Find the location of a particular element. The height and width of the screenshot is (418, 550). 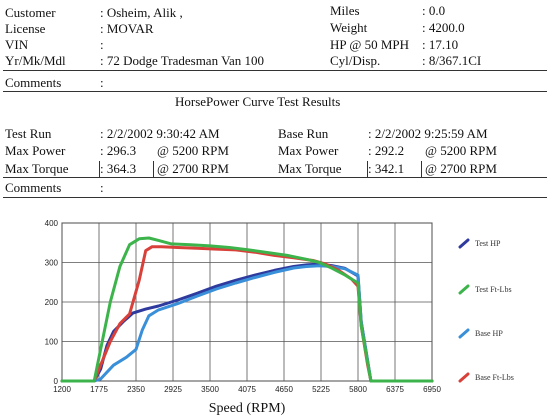

base-max-torque-value: : 342.1 is located at coordinates (386, 168).